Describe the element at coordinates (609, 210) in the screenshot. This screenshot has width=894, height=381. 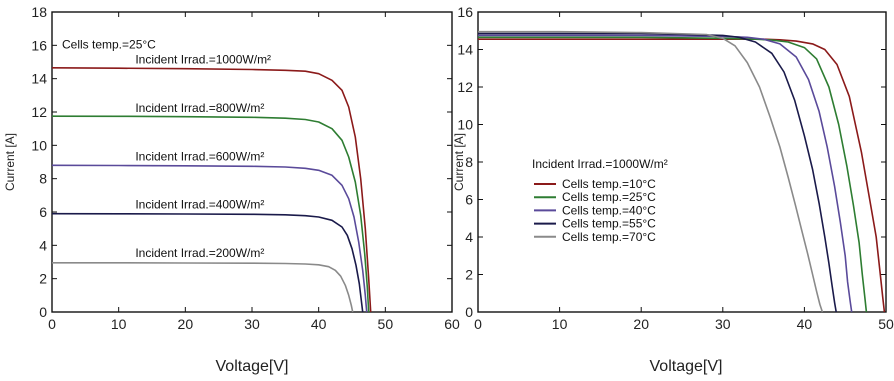
I see `legend-entry: Cells temp.=40°C` at that location.